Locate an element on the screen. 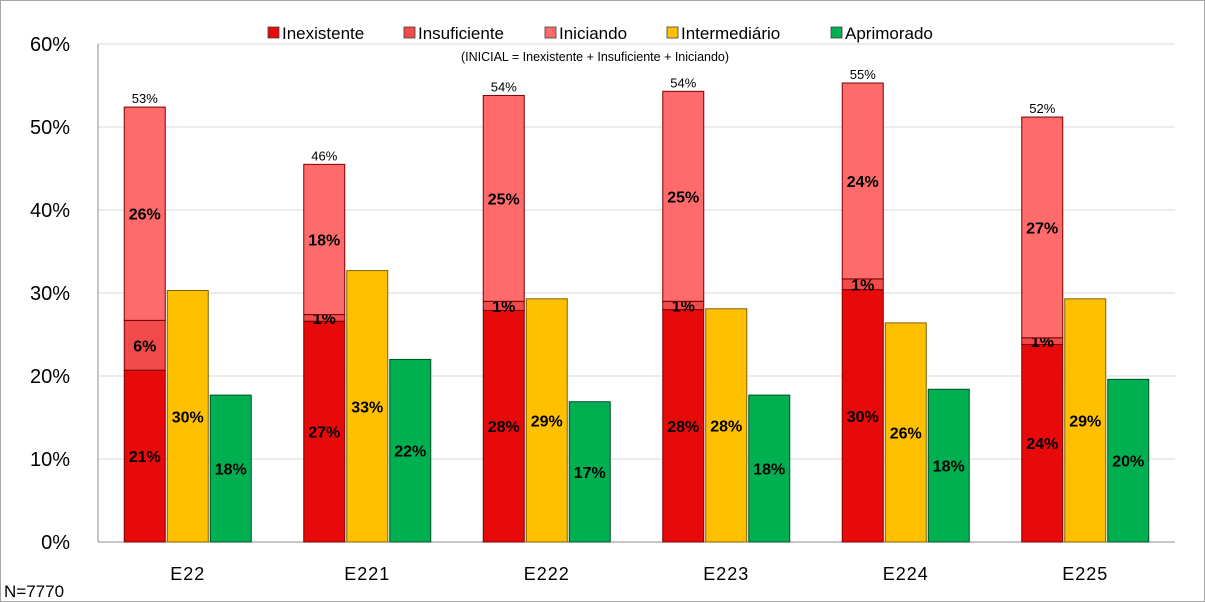  bar-inexistente-e223 is located at coordinates (683, 426).